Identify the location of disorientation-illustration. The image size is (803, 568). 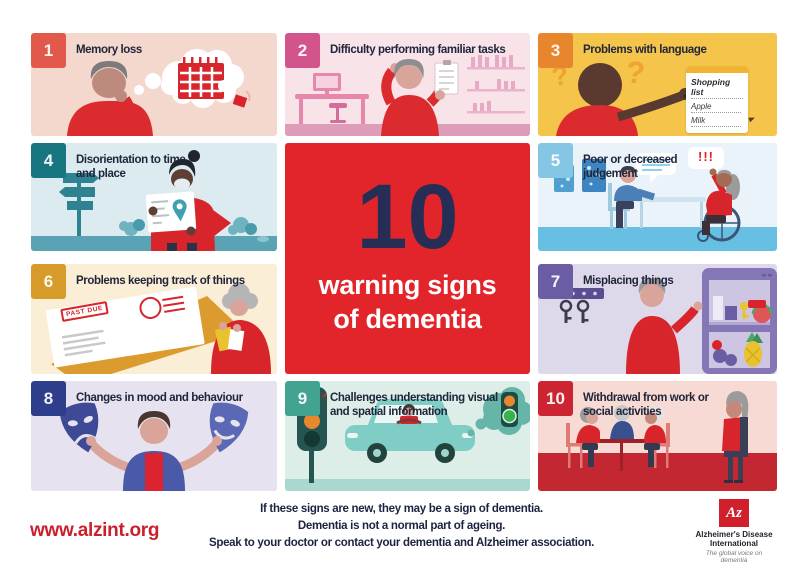
(154, 197).